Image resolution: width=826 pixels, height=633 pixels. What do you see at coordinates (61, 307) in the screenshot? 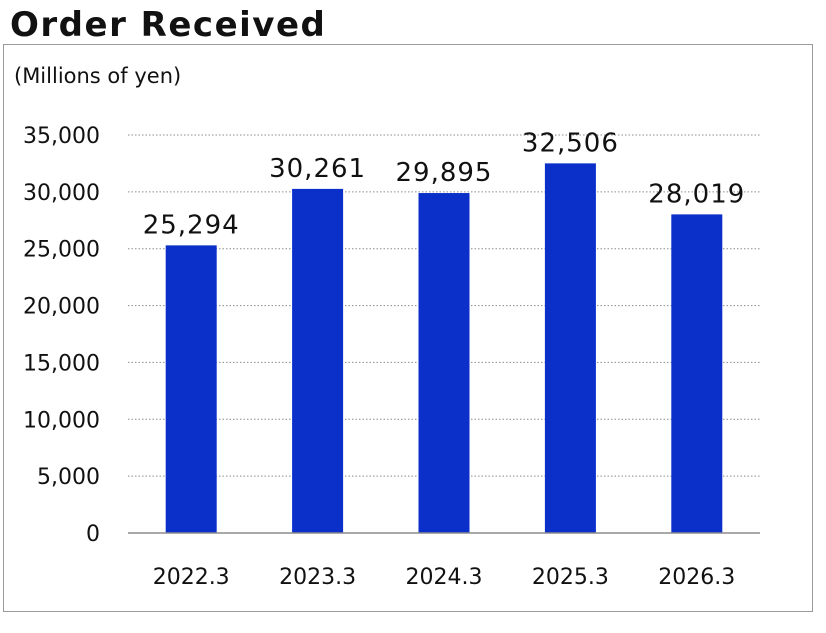
I see `y-tick-label: 20,000` at bounding box center [61, 307].